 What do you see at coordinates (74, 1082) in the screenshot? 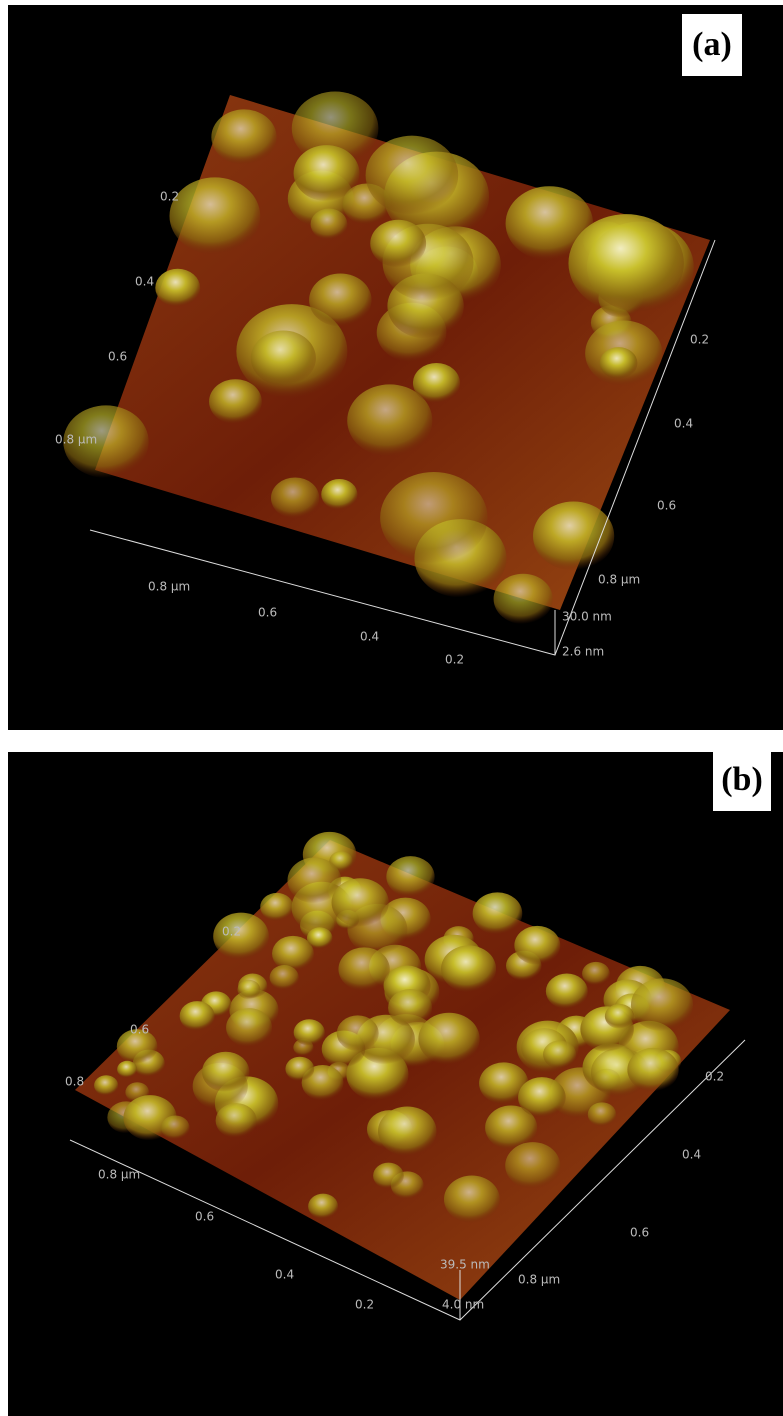
I see `axis-tick-label: 0.8` at bounding box center [74, 1082].